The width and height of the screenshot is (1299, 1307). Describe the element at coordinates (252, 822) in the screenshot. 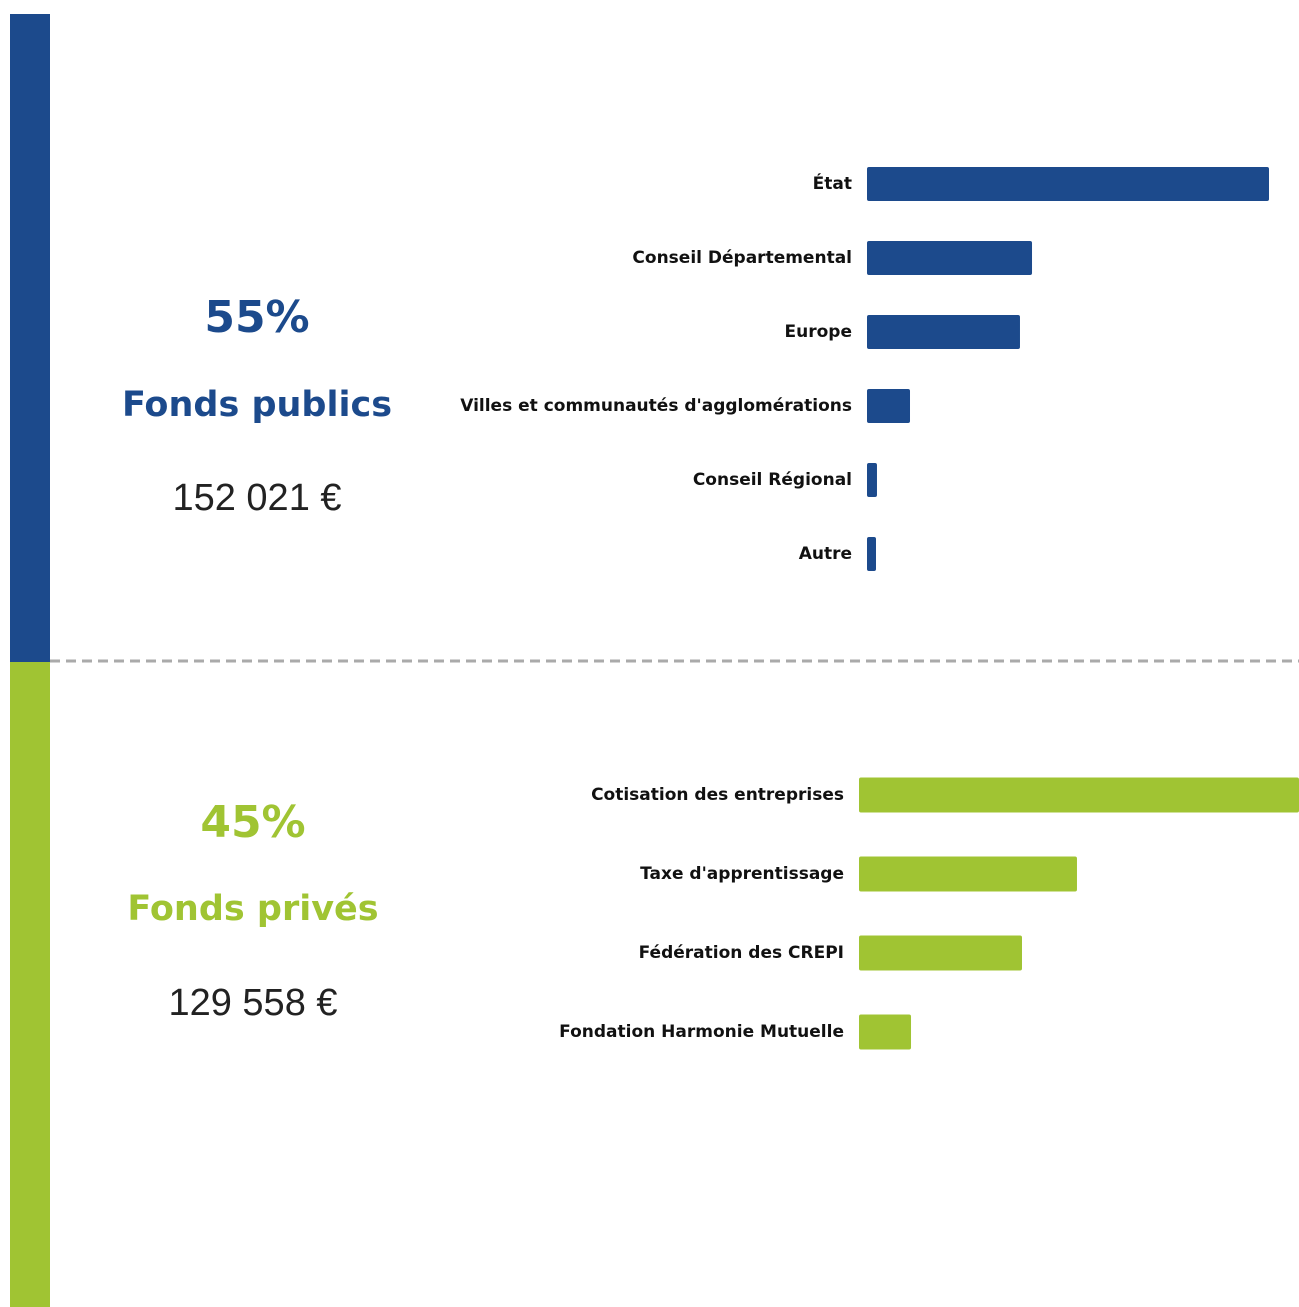

I see `share: 45%` at that location.